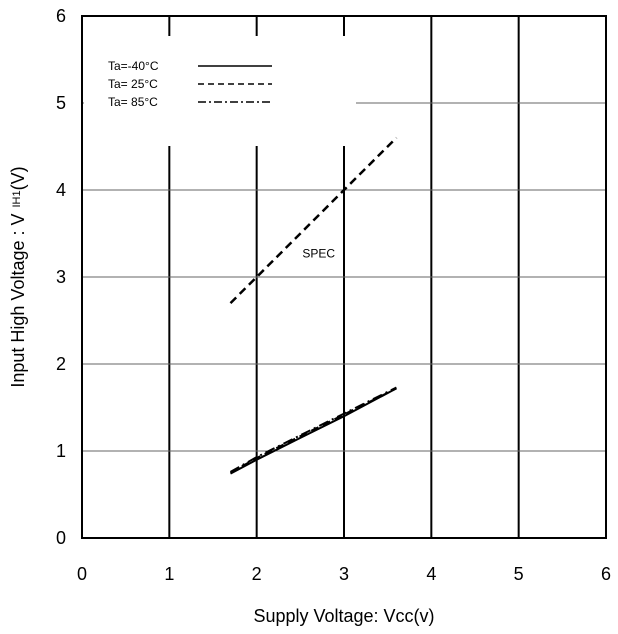 This screenshot has width=618, height=634. I want to click on y-axis-title-subscript: IH1, so click(17, 198).